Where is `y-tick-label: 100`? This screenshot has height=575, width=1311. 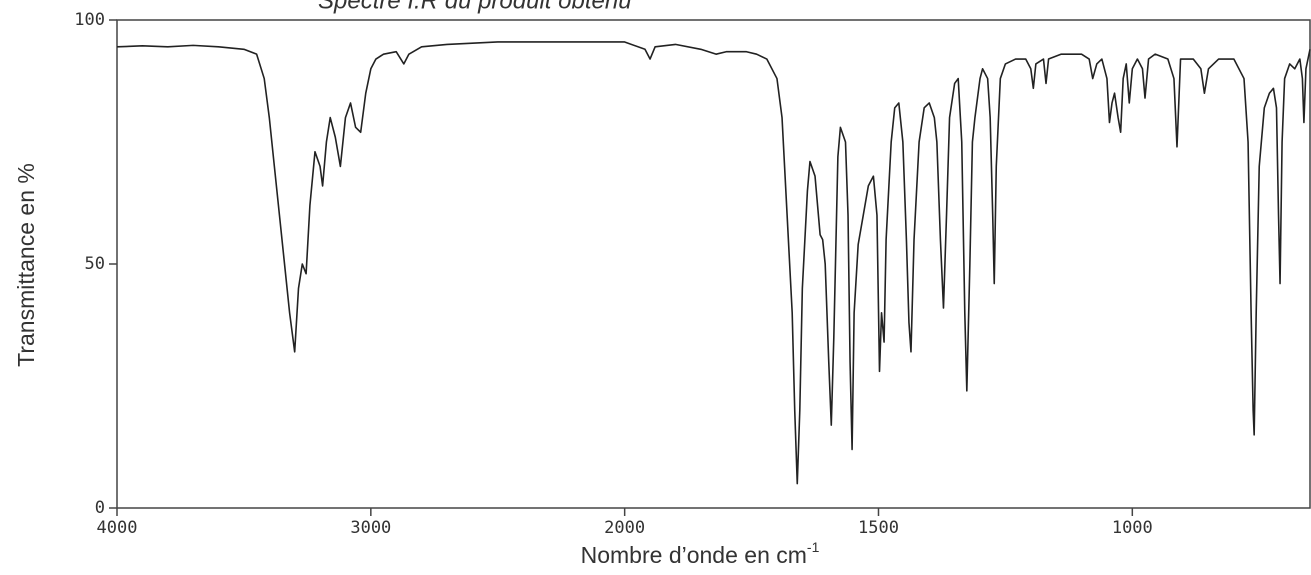 y-tick-label: 100 is located at coordinates (89, 20).